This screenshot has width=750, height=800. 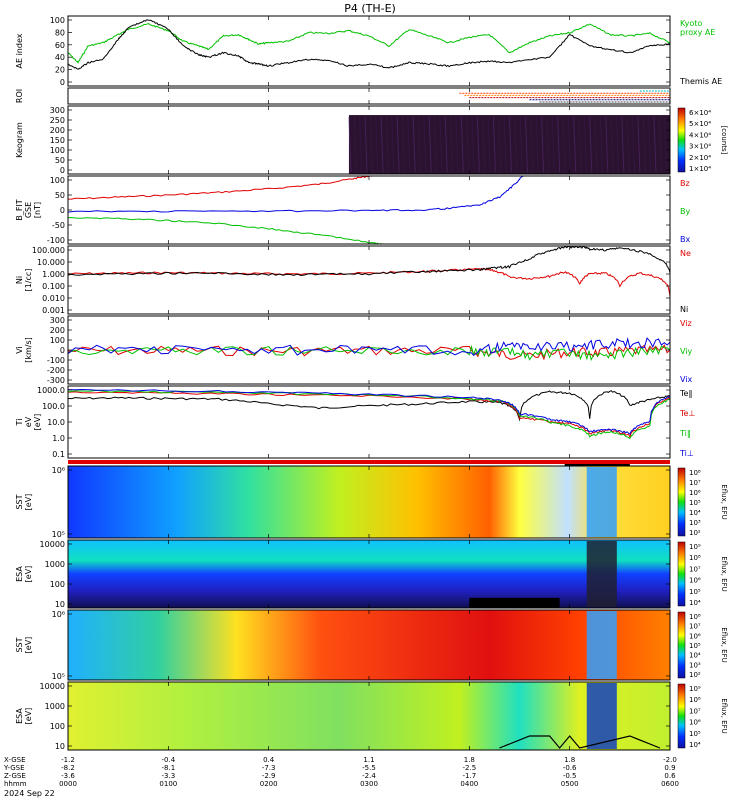 I want to click on y-axis-label: ESA, so click(x=19, y=574).